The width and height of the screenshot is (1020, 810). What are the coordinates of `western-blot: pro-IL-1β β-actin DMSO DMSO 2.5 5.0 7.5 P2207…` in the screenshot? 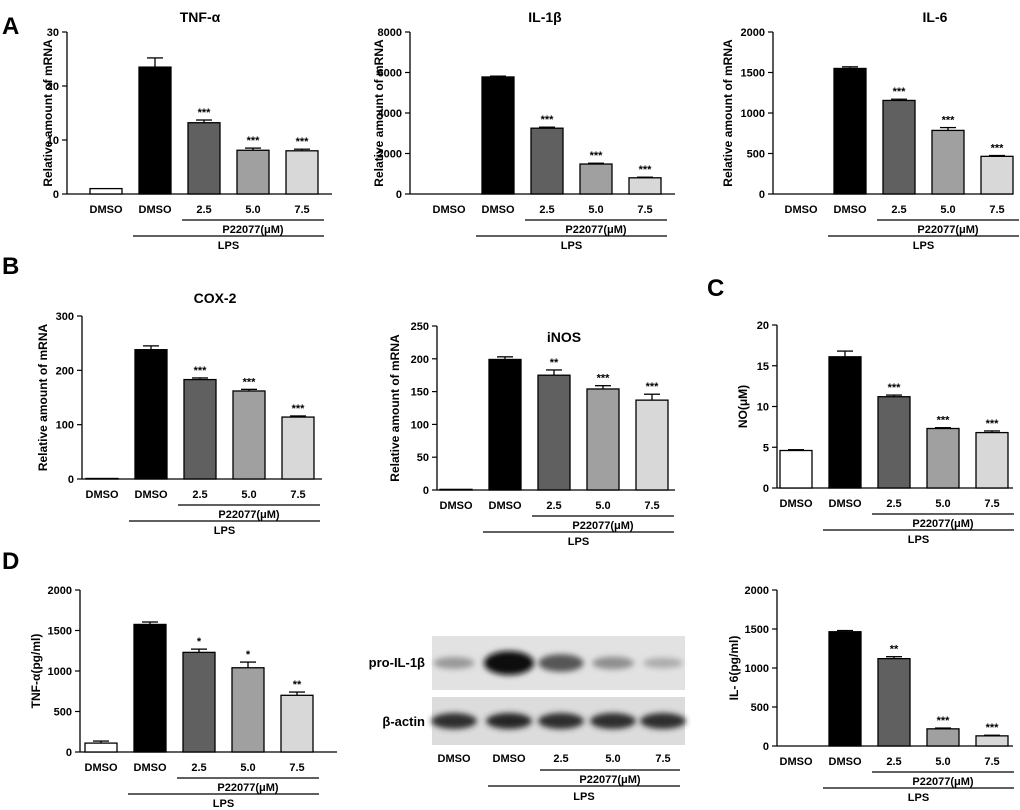 It's located at (527, 719).